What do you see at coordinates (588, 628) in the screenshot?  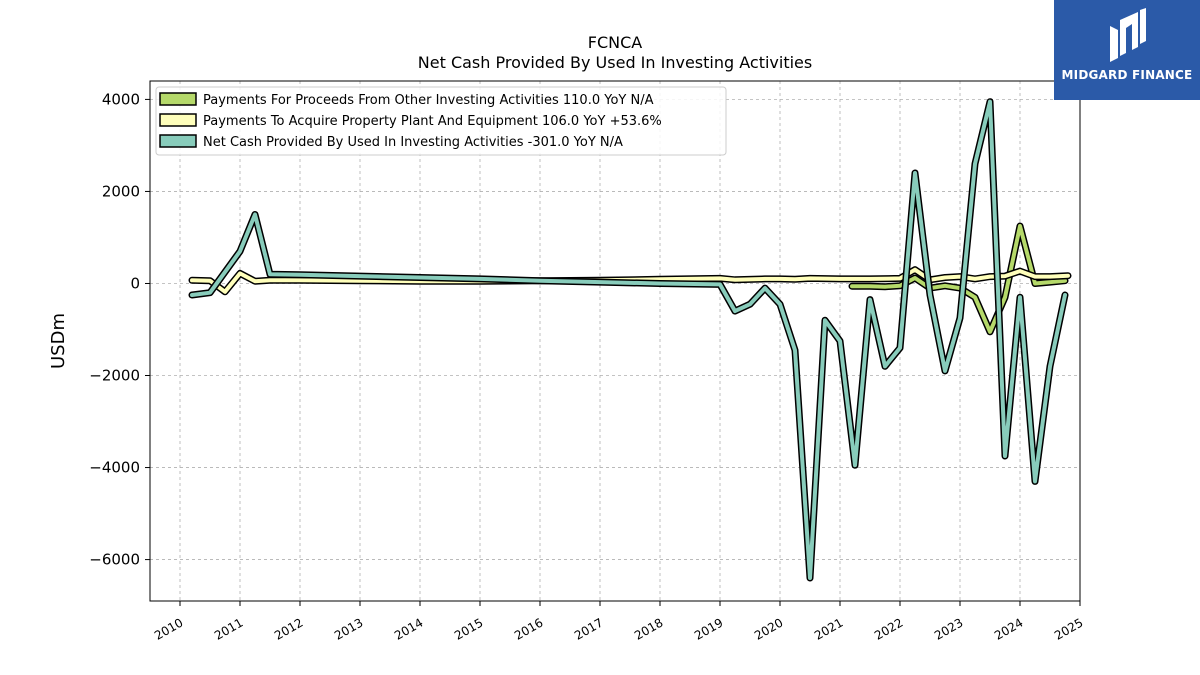 I see `x-tick-label: 2017` at bounding box center [588, 628].